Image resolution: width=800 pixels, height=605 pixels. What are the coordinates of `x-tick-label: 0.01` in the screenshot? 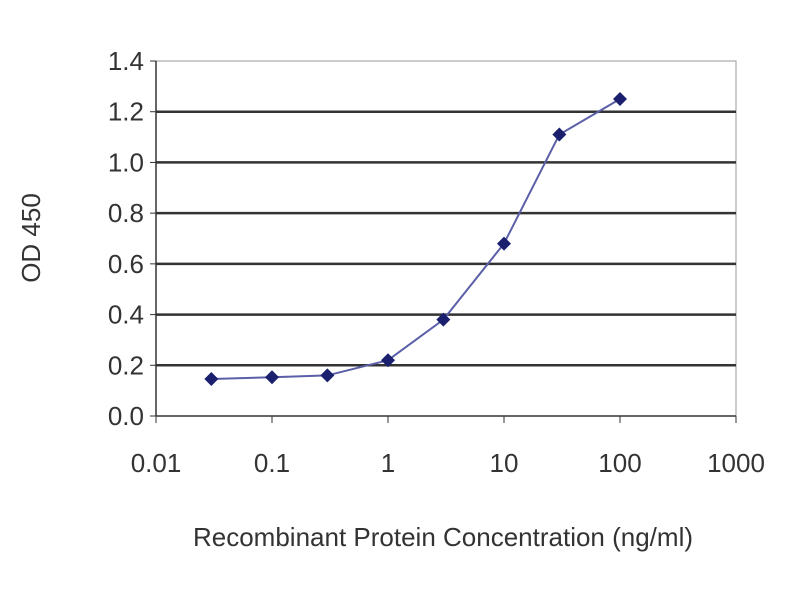 It's located at (156, 463).